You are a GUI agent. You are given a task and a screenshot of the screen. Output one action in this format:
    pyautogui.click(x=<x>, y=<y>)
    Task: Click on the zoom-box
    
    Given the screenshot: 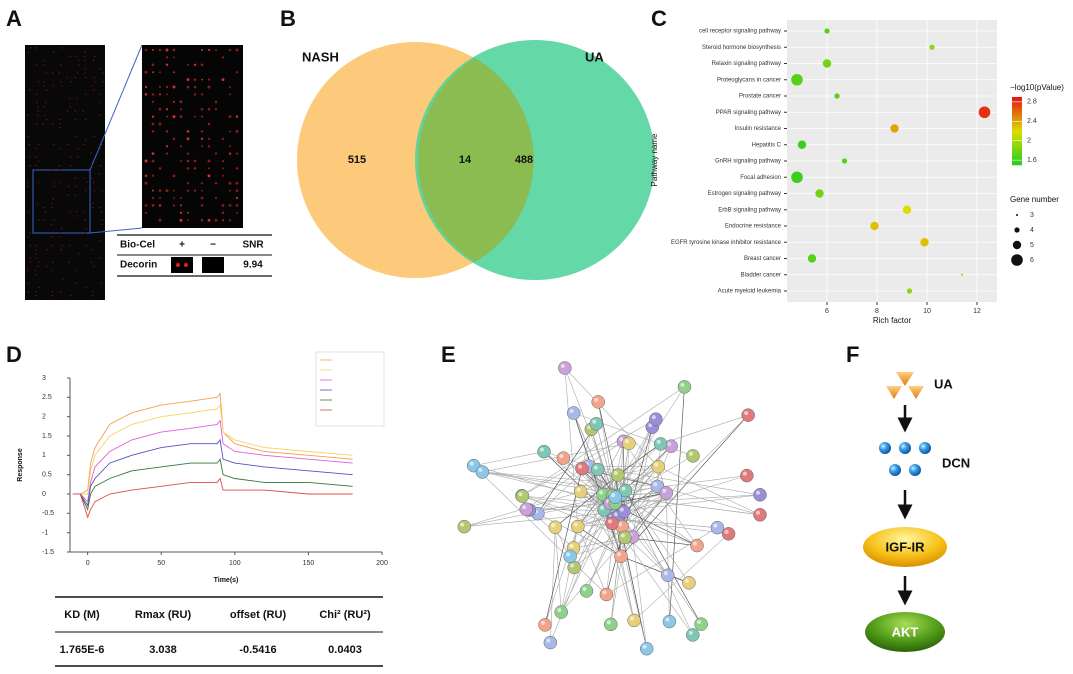 What is the action you would take?
    pyautogui.click(x=61, y=201)
    